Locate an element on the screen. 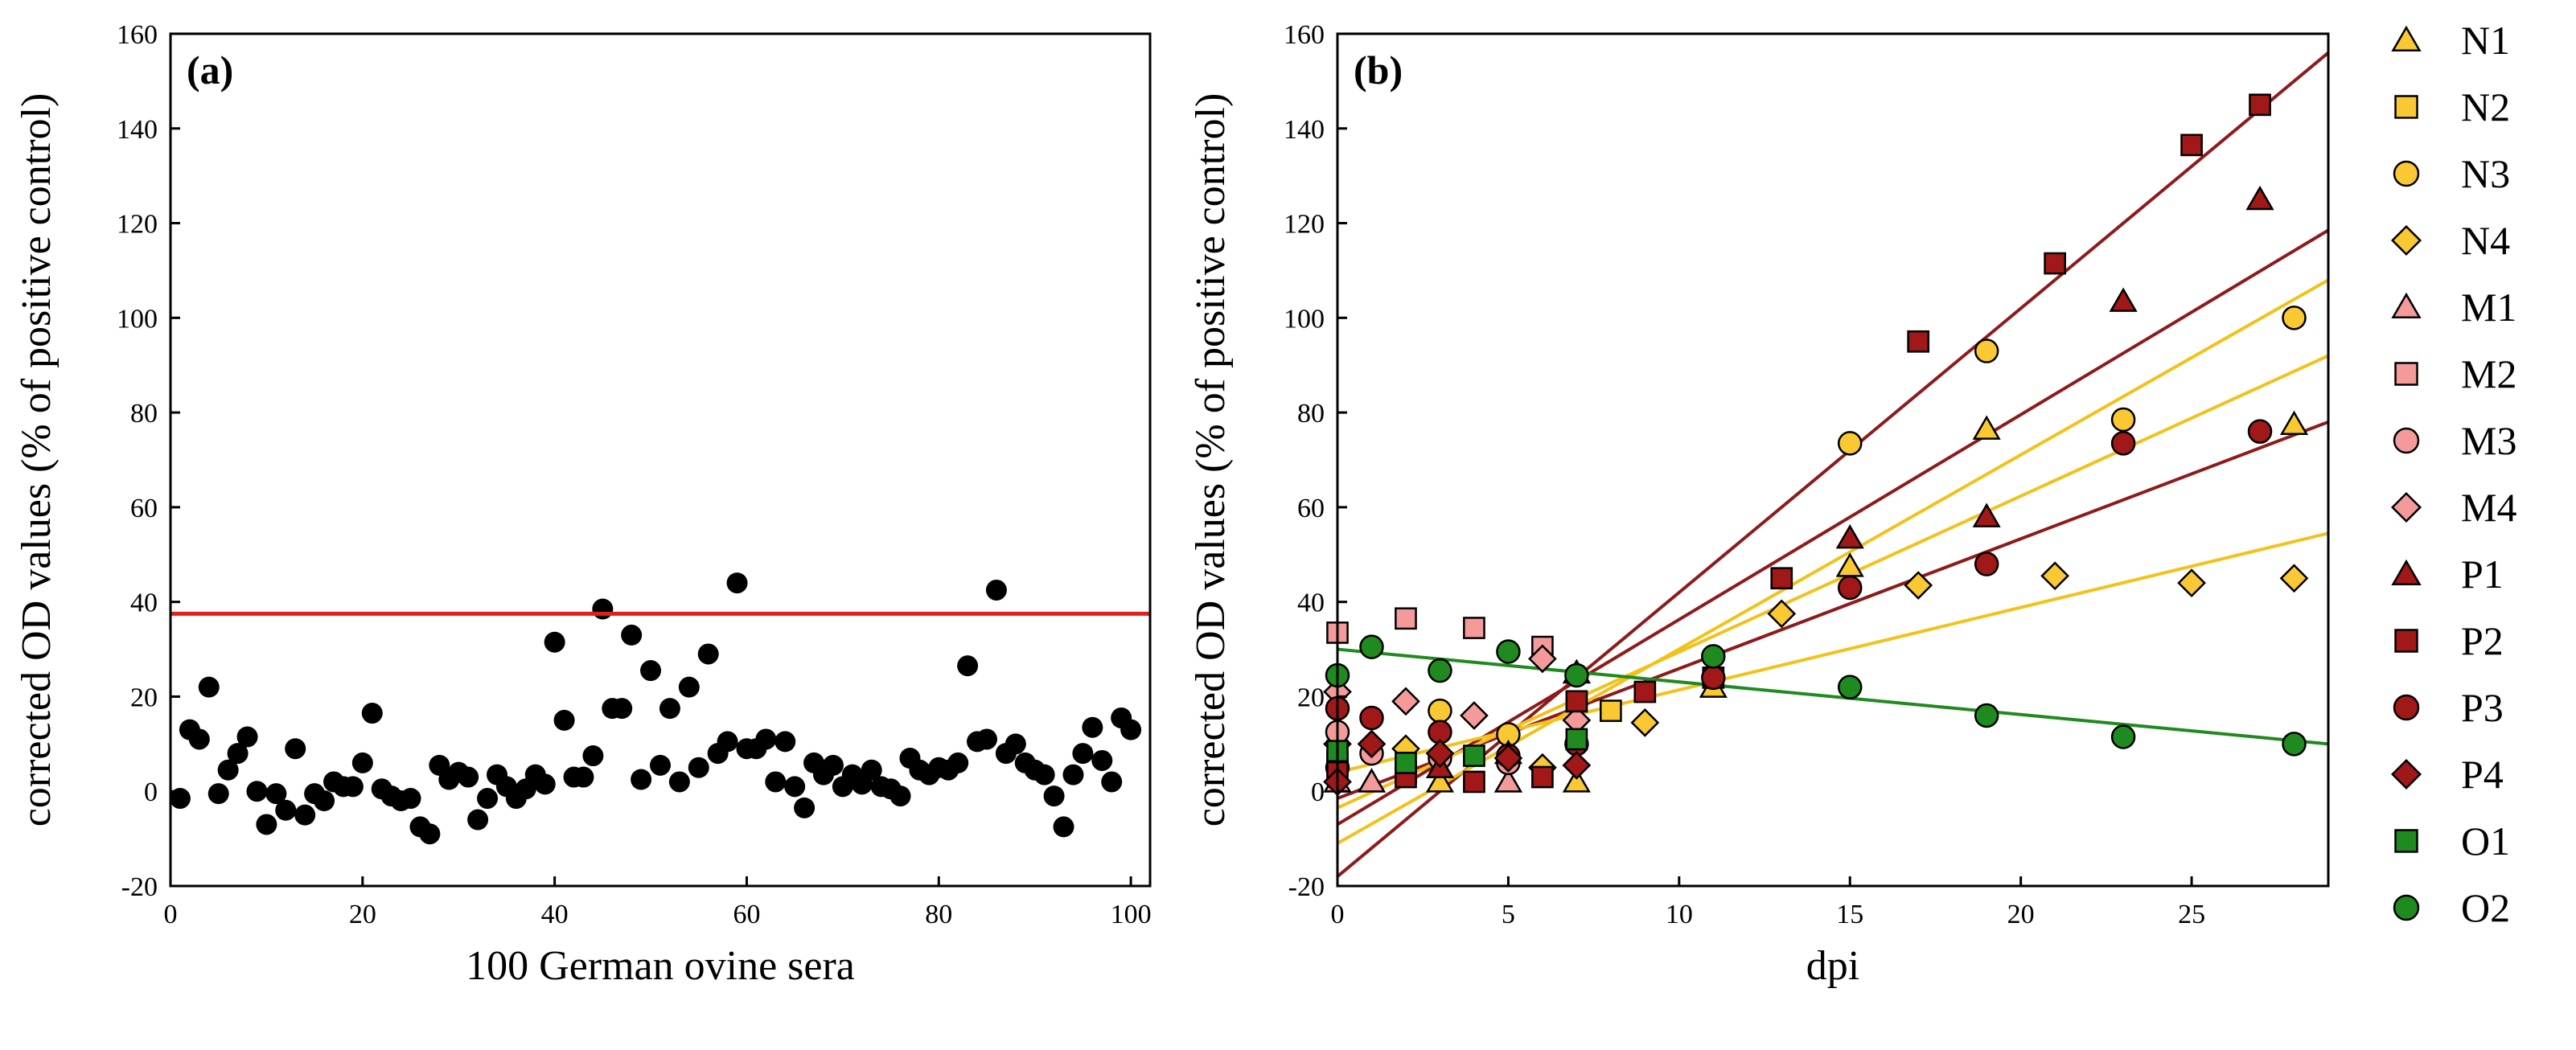  legend-item-m2: M2 is located at coordinates (2455, 374).